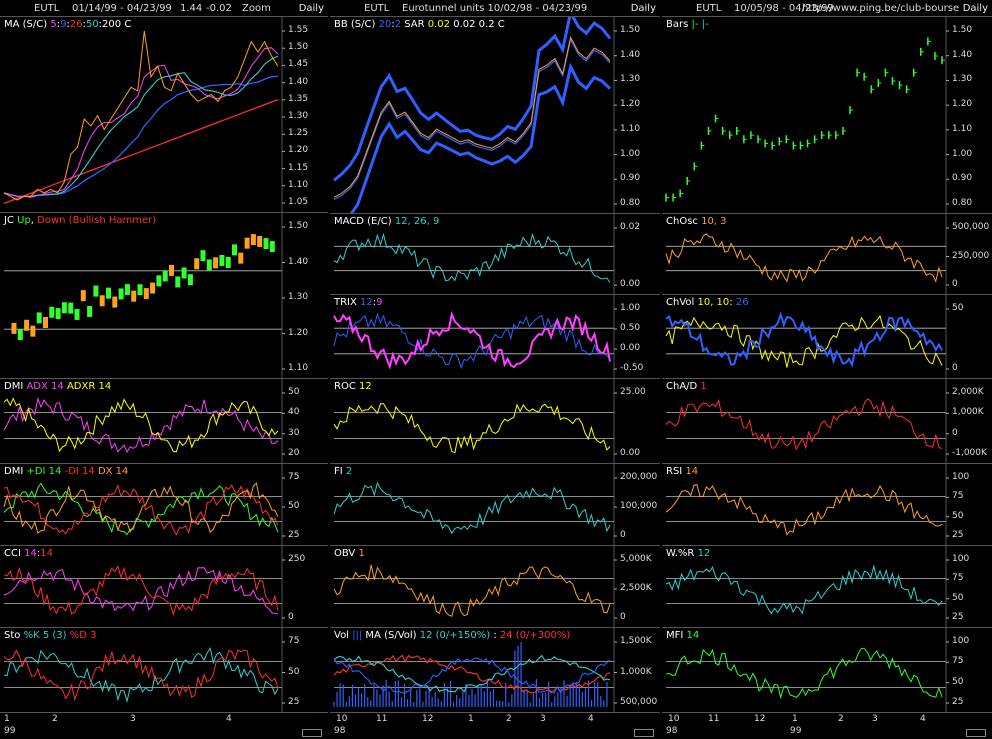  What do you see at coordinates (298, 202) in the screenshot?
I see `y-tick-label: 1.05` at bounding box center [298, 202].